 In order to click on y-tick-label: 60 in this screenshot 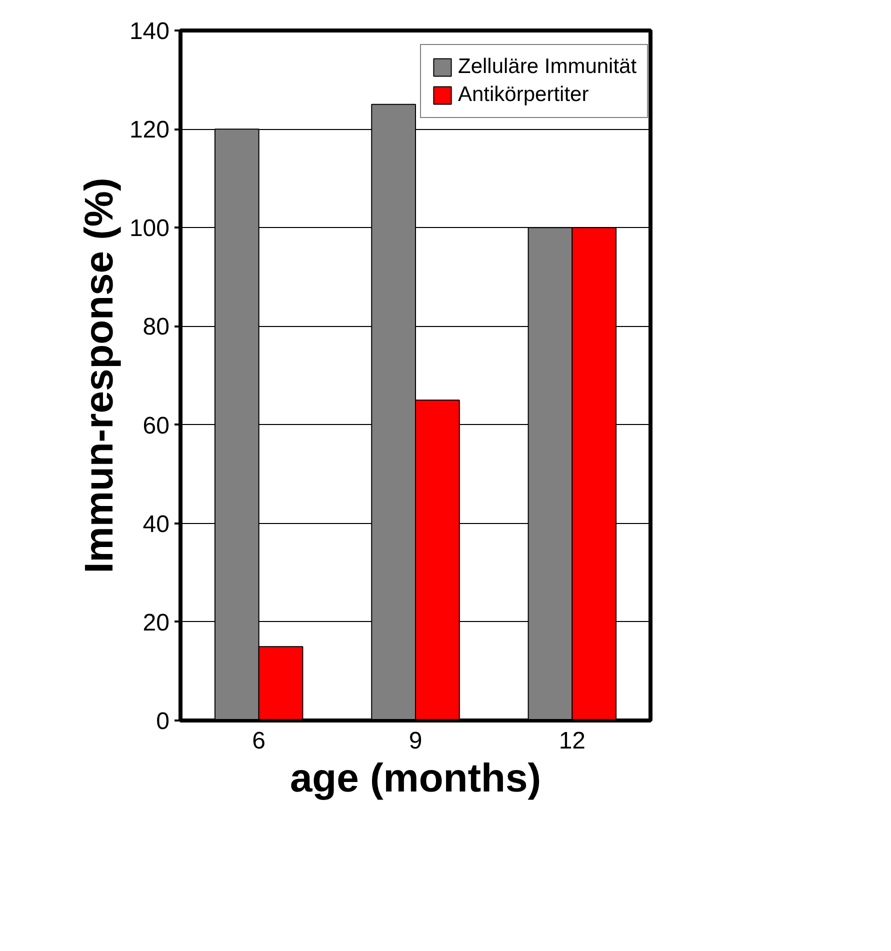, I will do `click(156, 426)`.